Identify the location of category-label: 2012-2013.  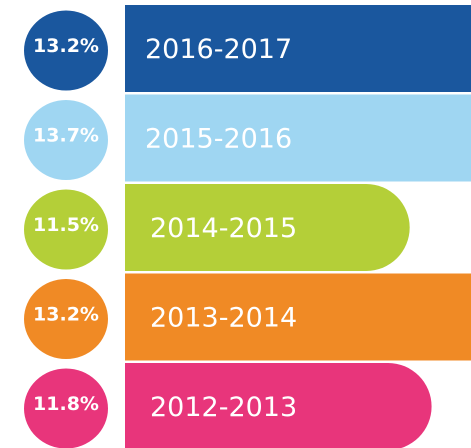
(223, 407).